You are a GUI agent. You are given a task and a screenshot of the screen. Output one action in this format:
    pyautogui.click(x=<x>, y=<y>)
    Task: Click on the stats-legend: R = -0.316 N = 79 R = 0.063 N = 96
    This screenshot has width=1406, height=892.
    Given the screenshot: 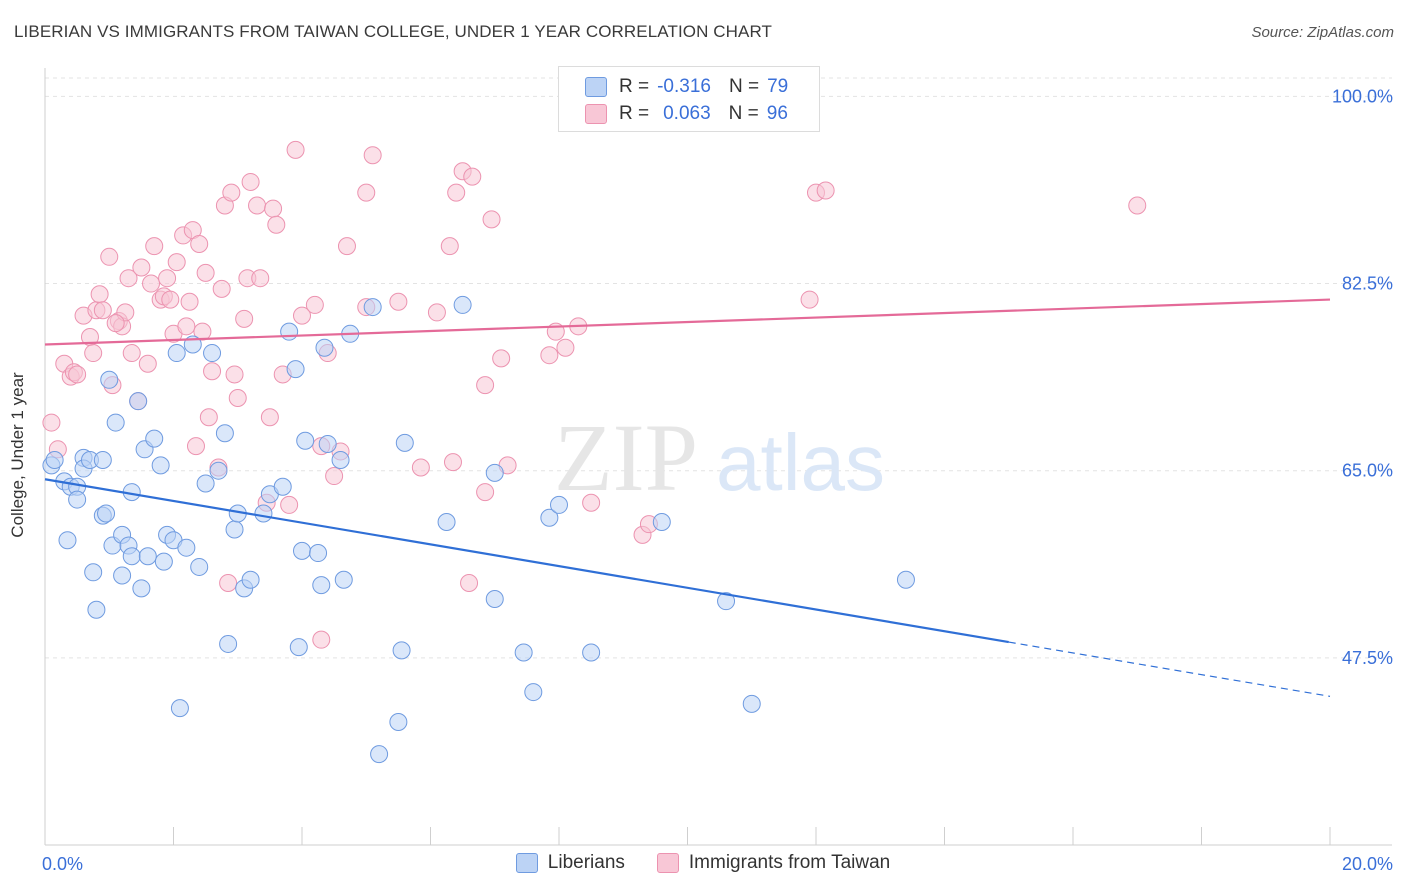 What is the action you would take?
    pyautogui.click(x=689, y=99)
    